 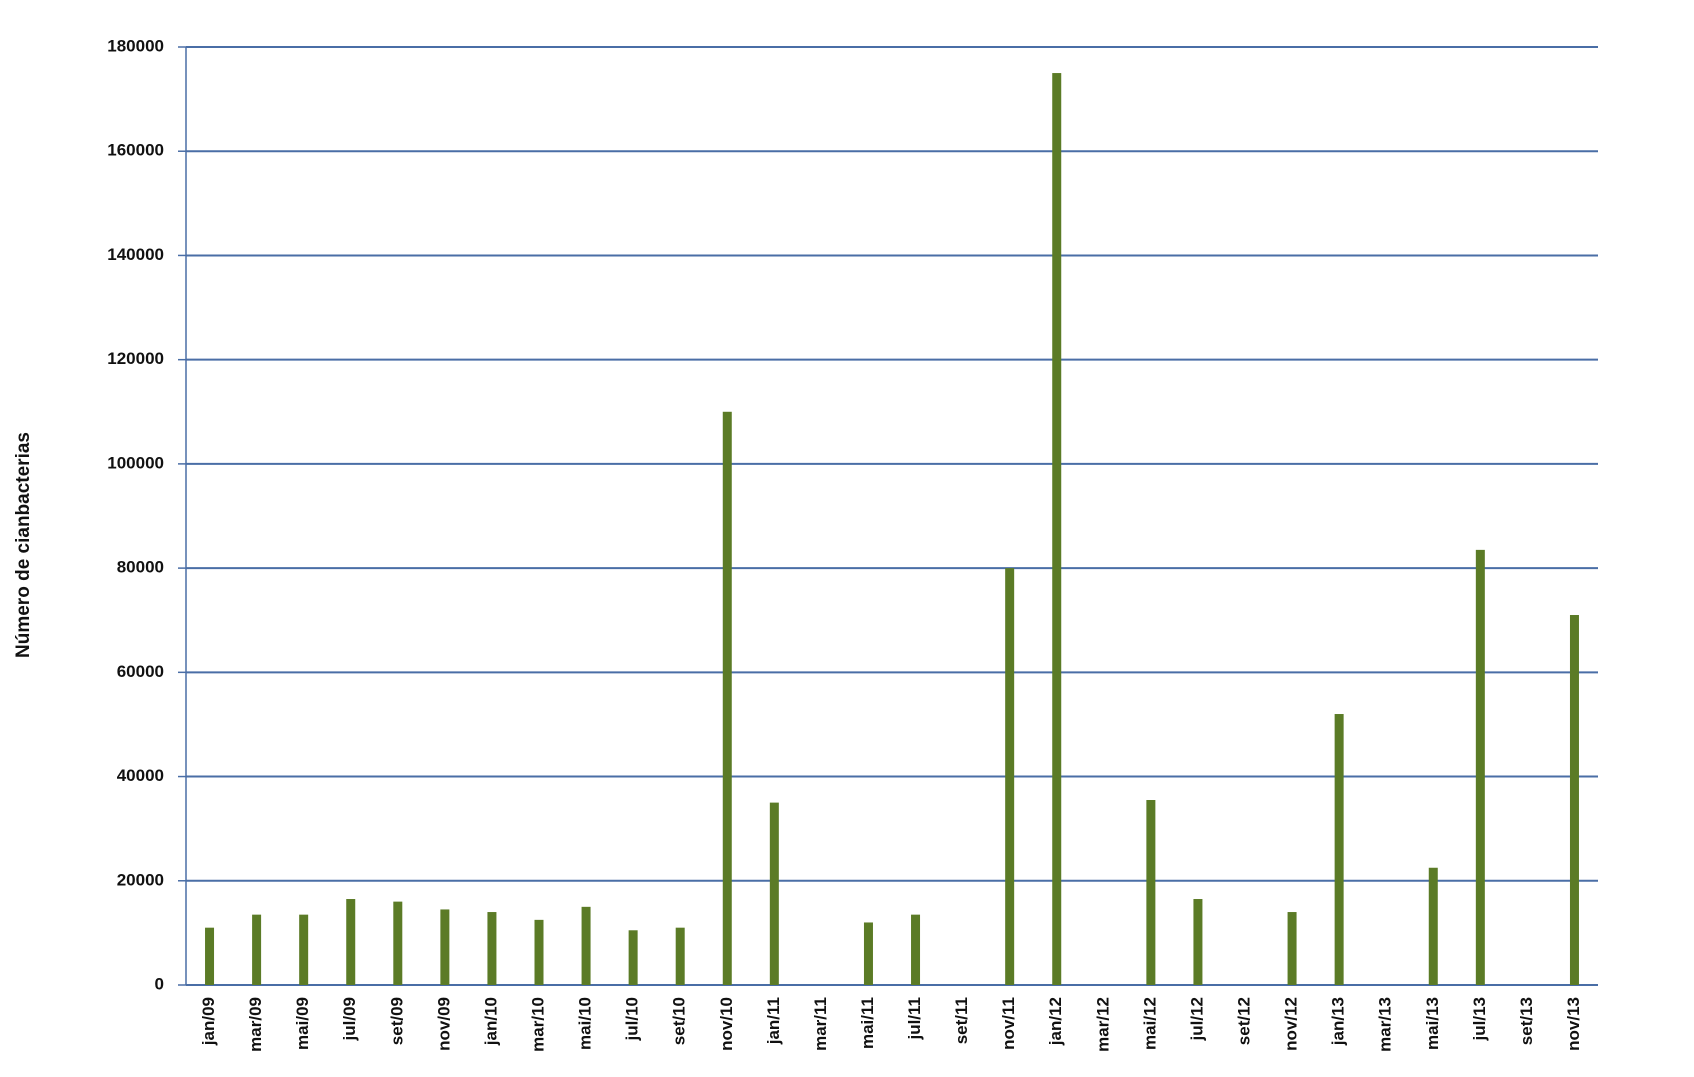 What do you see at coordinates (1055, 1021) in the screenshot?
I see `x-tick-label: jan/12` at bounding box center [1055, 1021].